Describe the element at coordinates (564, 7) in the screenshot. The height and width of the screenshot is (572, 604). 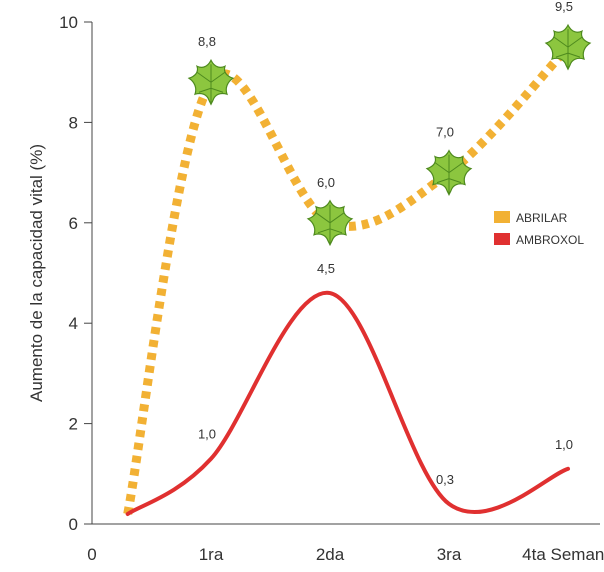
I see `data-label-abrilar: 9,5` at that location.